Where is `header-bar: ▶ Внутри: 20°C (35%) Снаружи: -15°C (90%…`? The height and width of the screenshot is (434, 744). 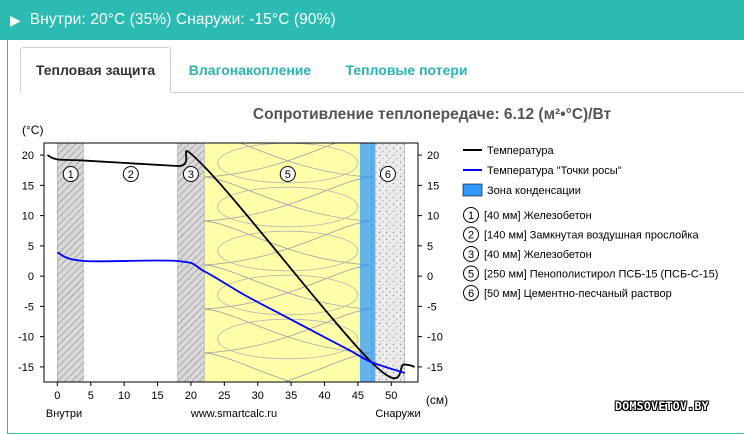 header-bar: ▶ Внутри: 20°C (35%) Снаружи: -15°C (90%… is located at coordinates (372, 20).